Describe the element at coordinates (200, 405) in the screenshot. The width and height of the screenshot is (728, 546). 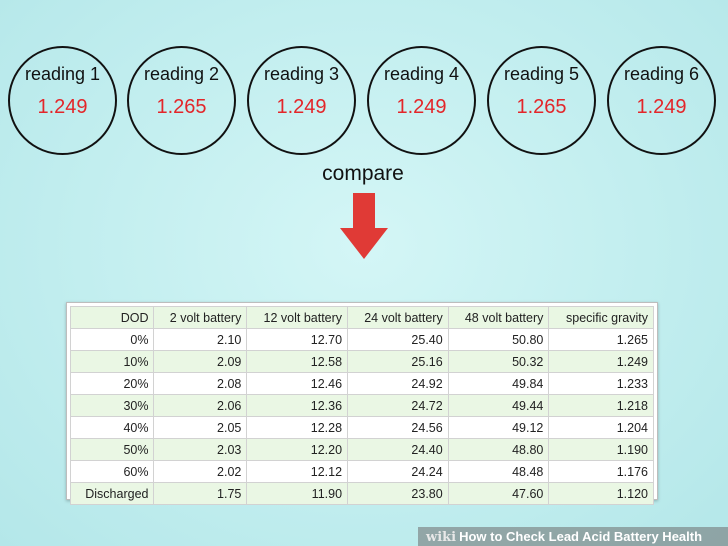
I see `table-cell: 2.06` at that location.